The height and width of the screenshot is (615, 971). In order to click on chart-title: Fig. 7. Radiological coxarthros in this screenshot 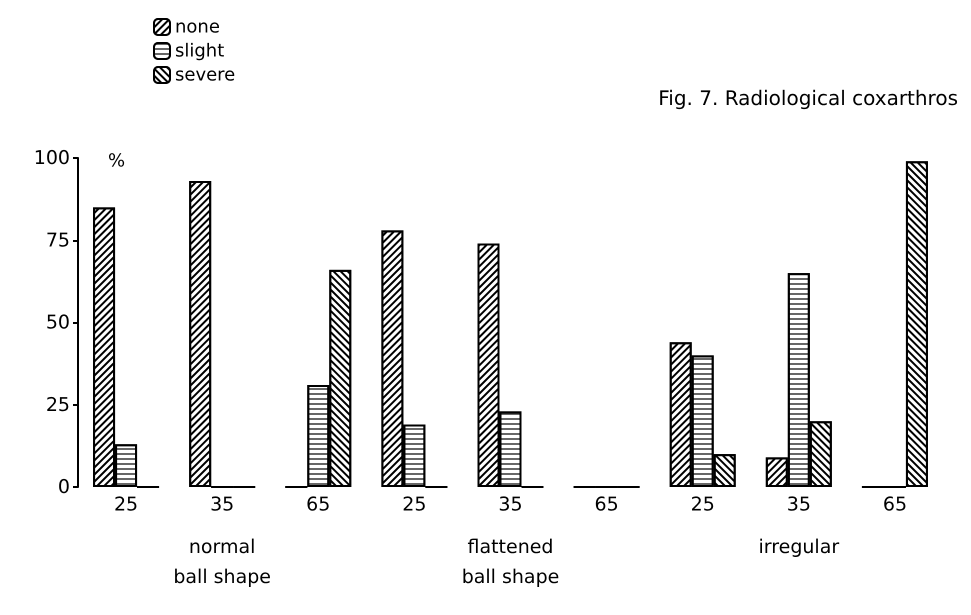, I will do `click(808, 98)`.